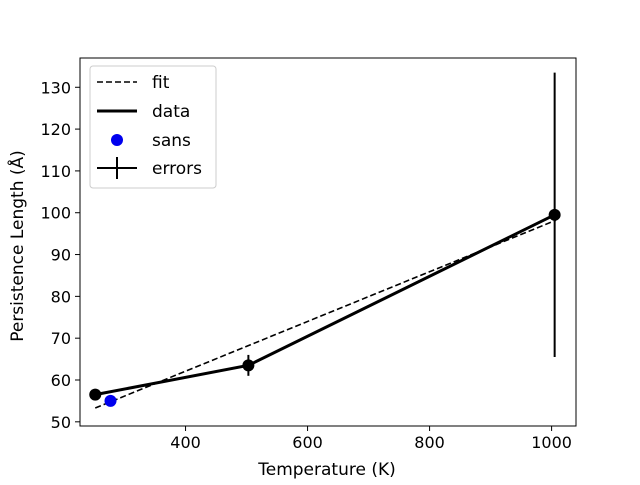 The width and height of the screenshot is (640, 485). I want to click on y-tick-label: 60, so click(61, 380).